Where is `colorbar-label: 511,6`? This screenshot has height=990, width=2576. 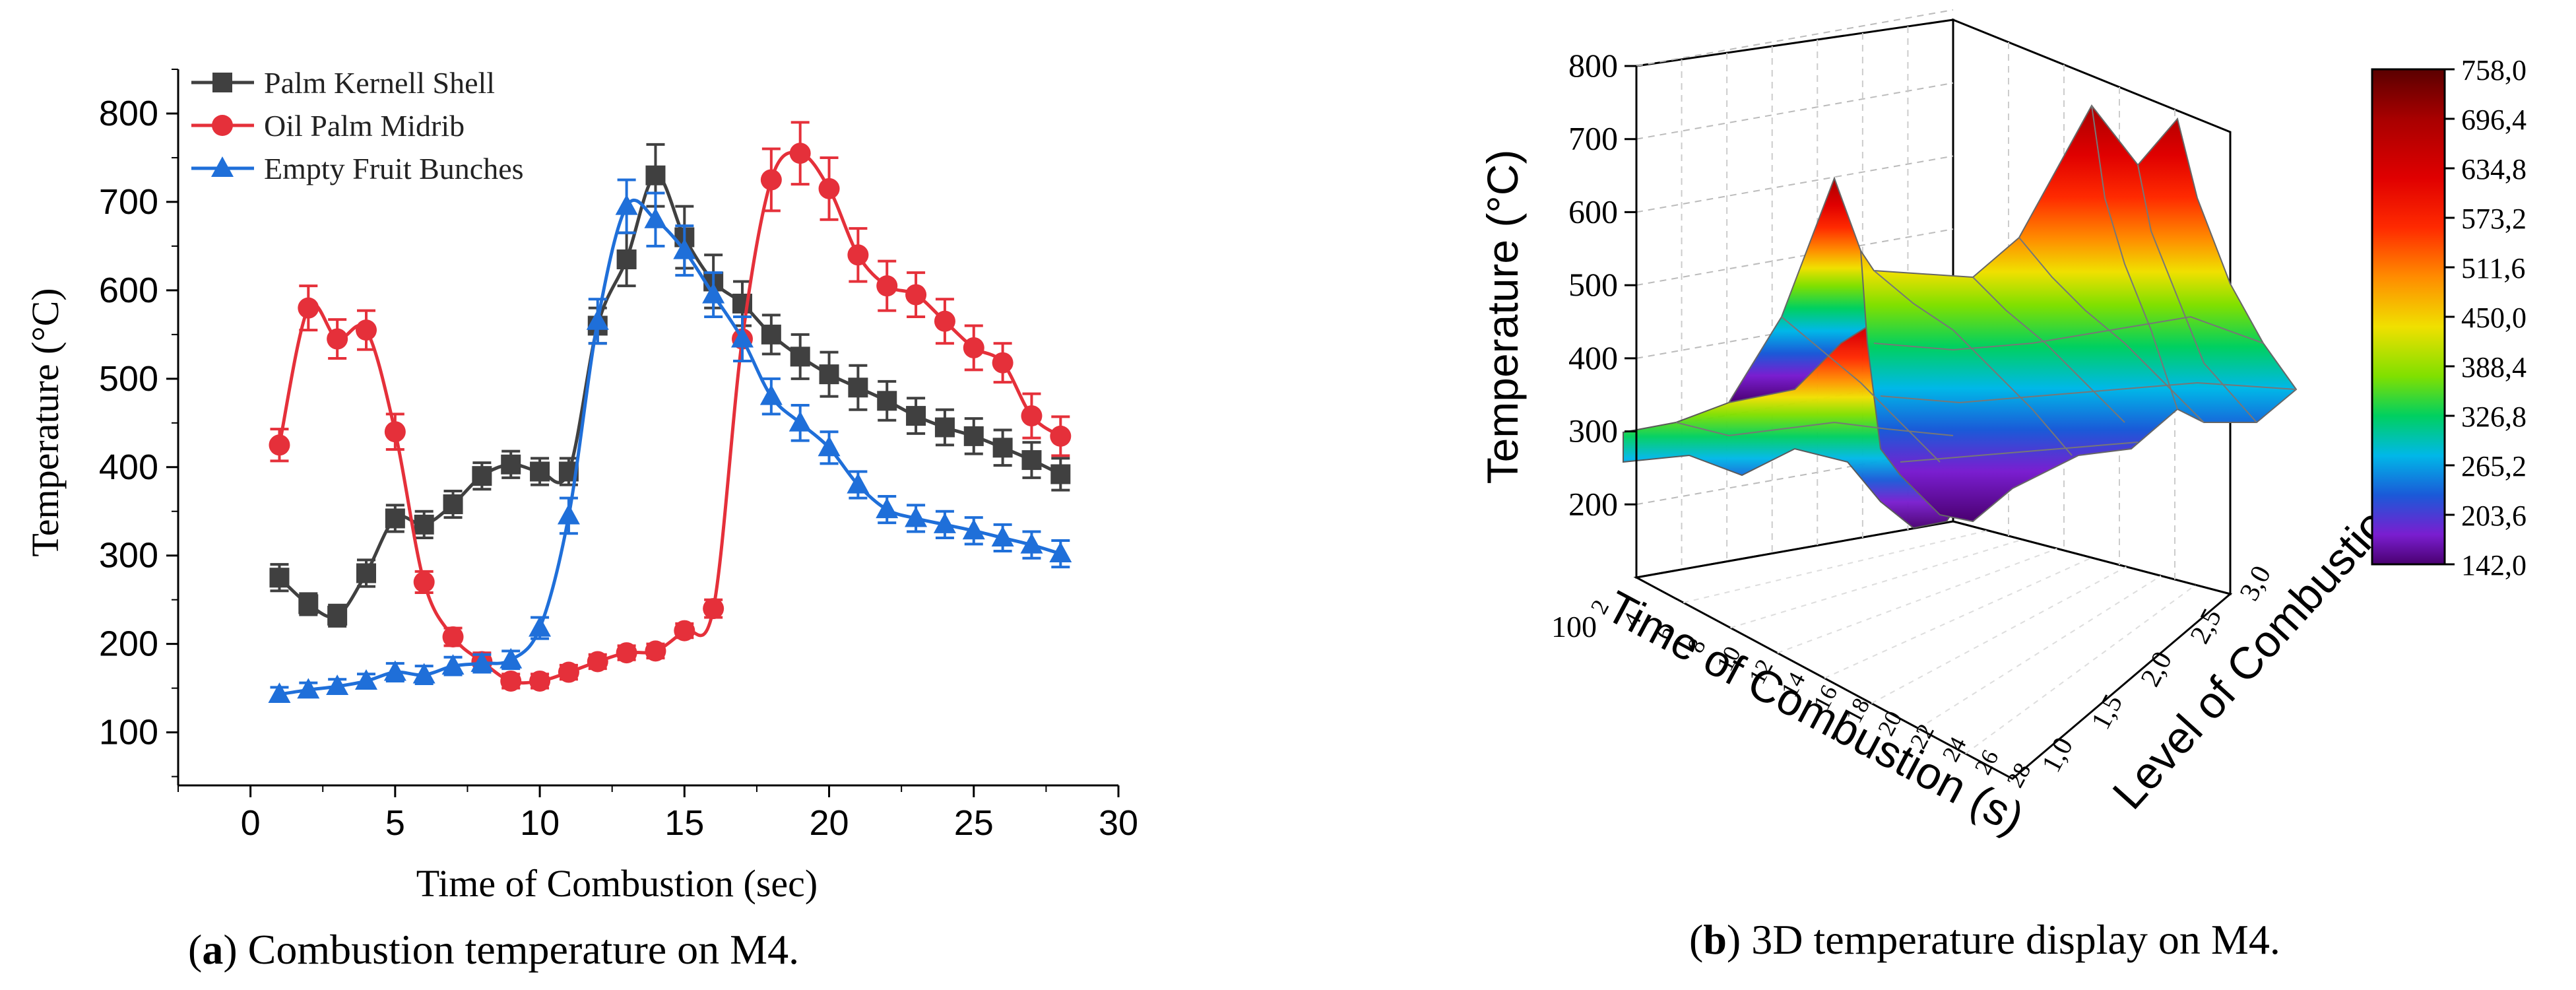
colorbar-label: 511,6 is located at coordinates (2493, 268).